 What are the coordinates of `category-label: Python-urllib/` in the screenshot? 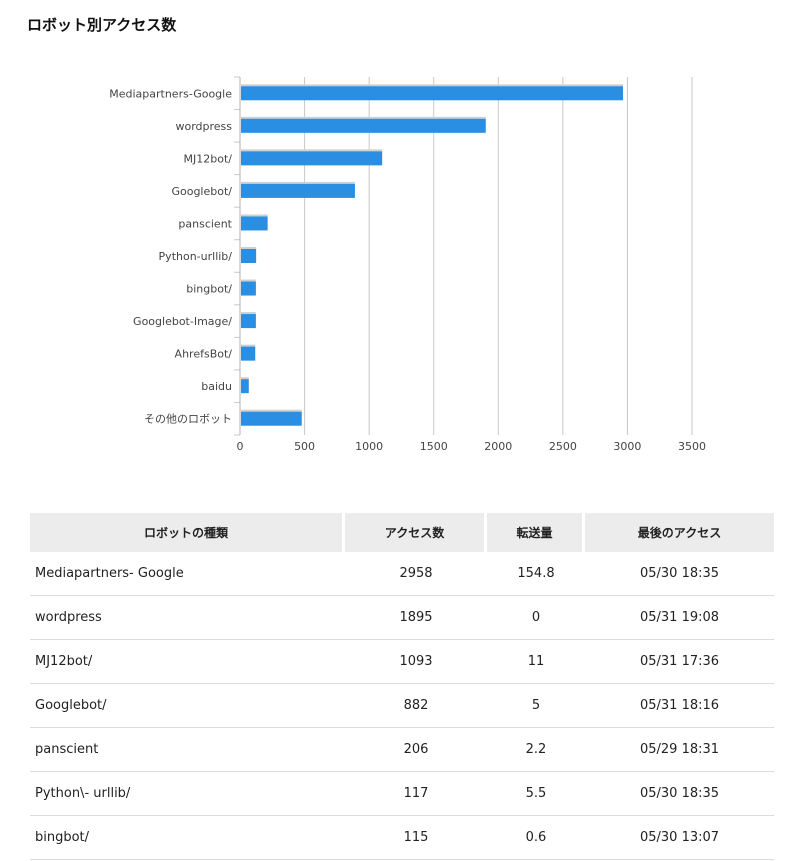 It's located at (196, 256).